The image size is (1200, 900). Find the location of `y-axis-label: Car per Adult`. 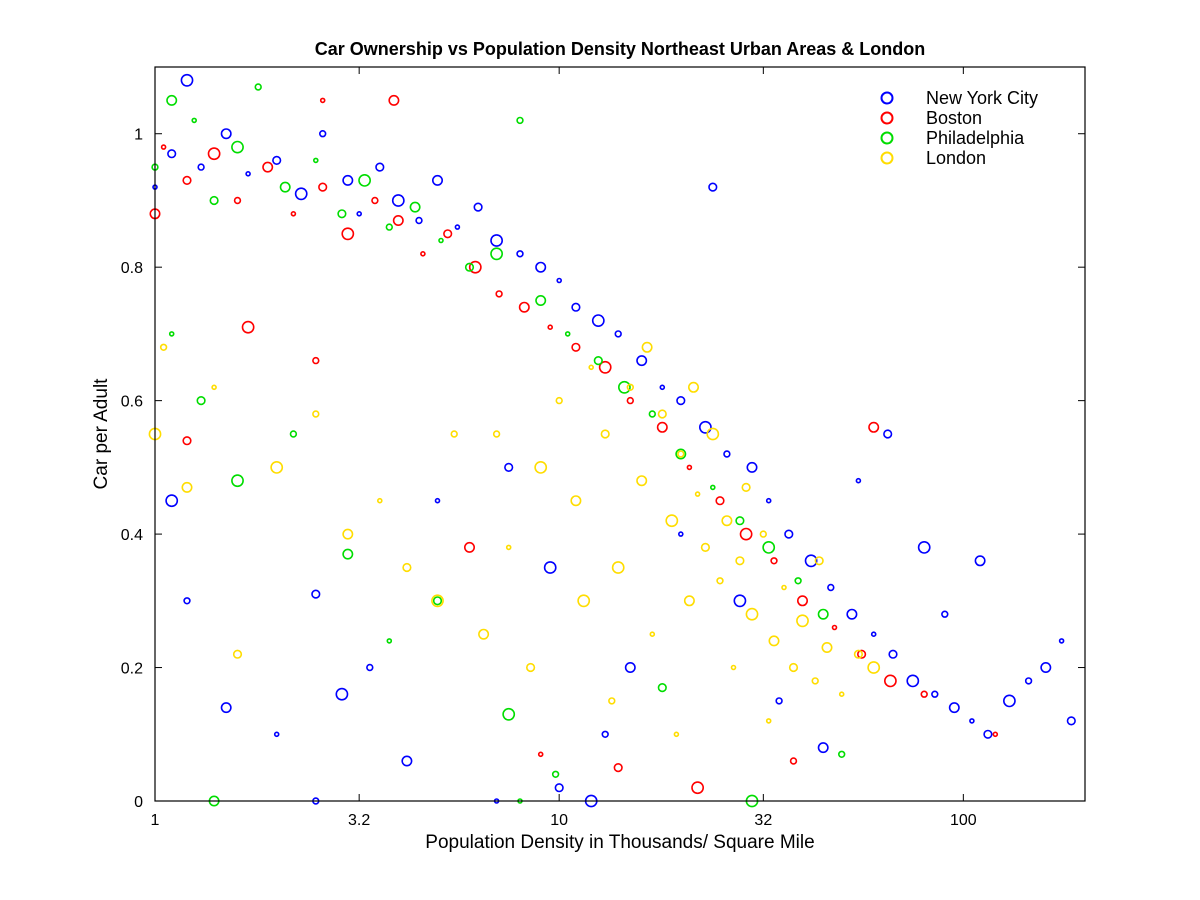

y-axis-label: Car per Adult is located at coordinates (101, 434).